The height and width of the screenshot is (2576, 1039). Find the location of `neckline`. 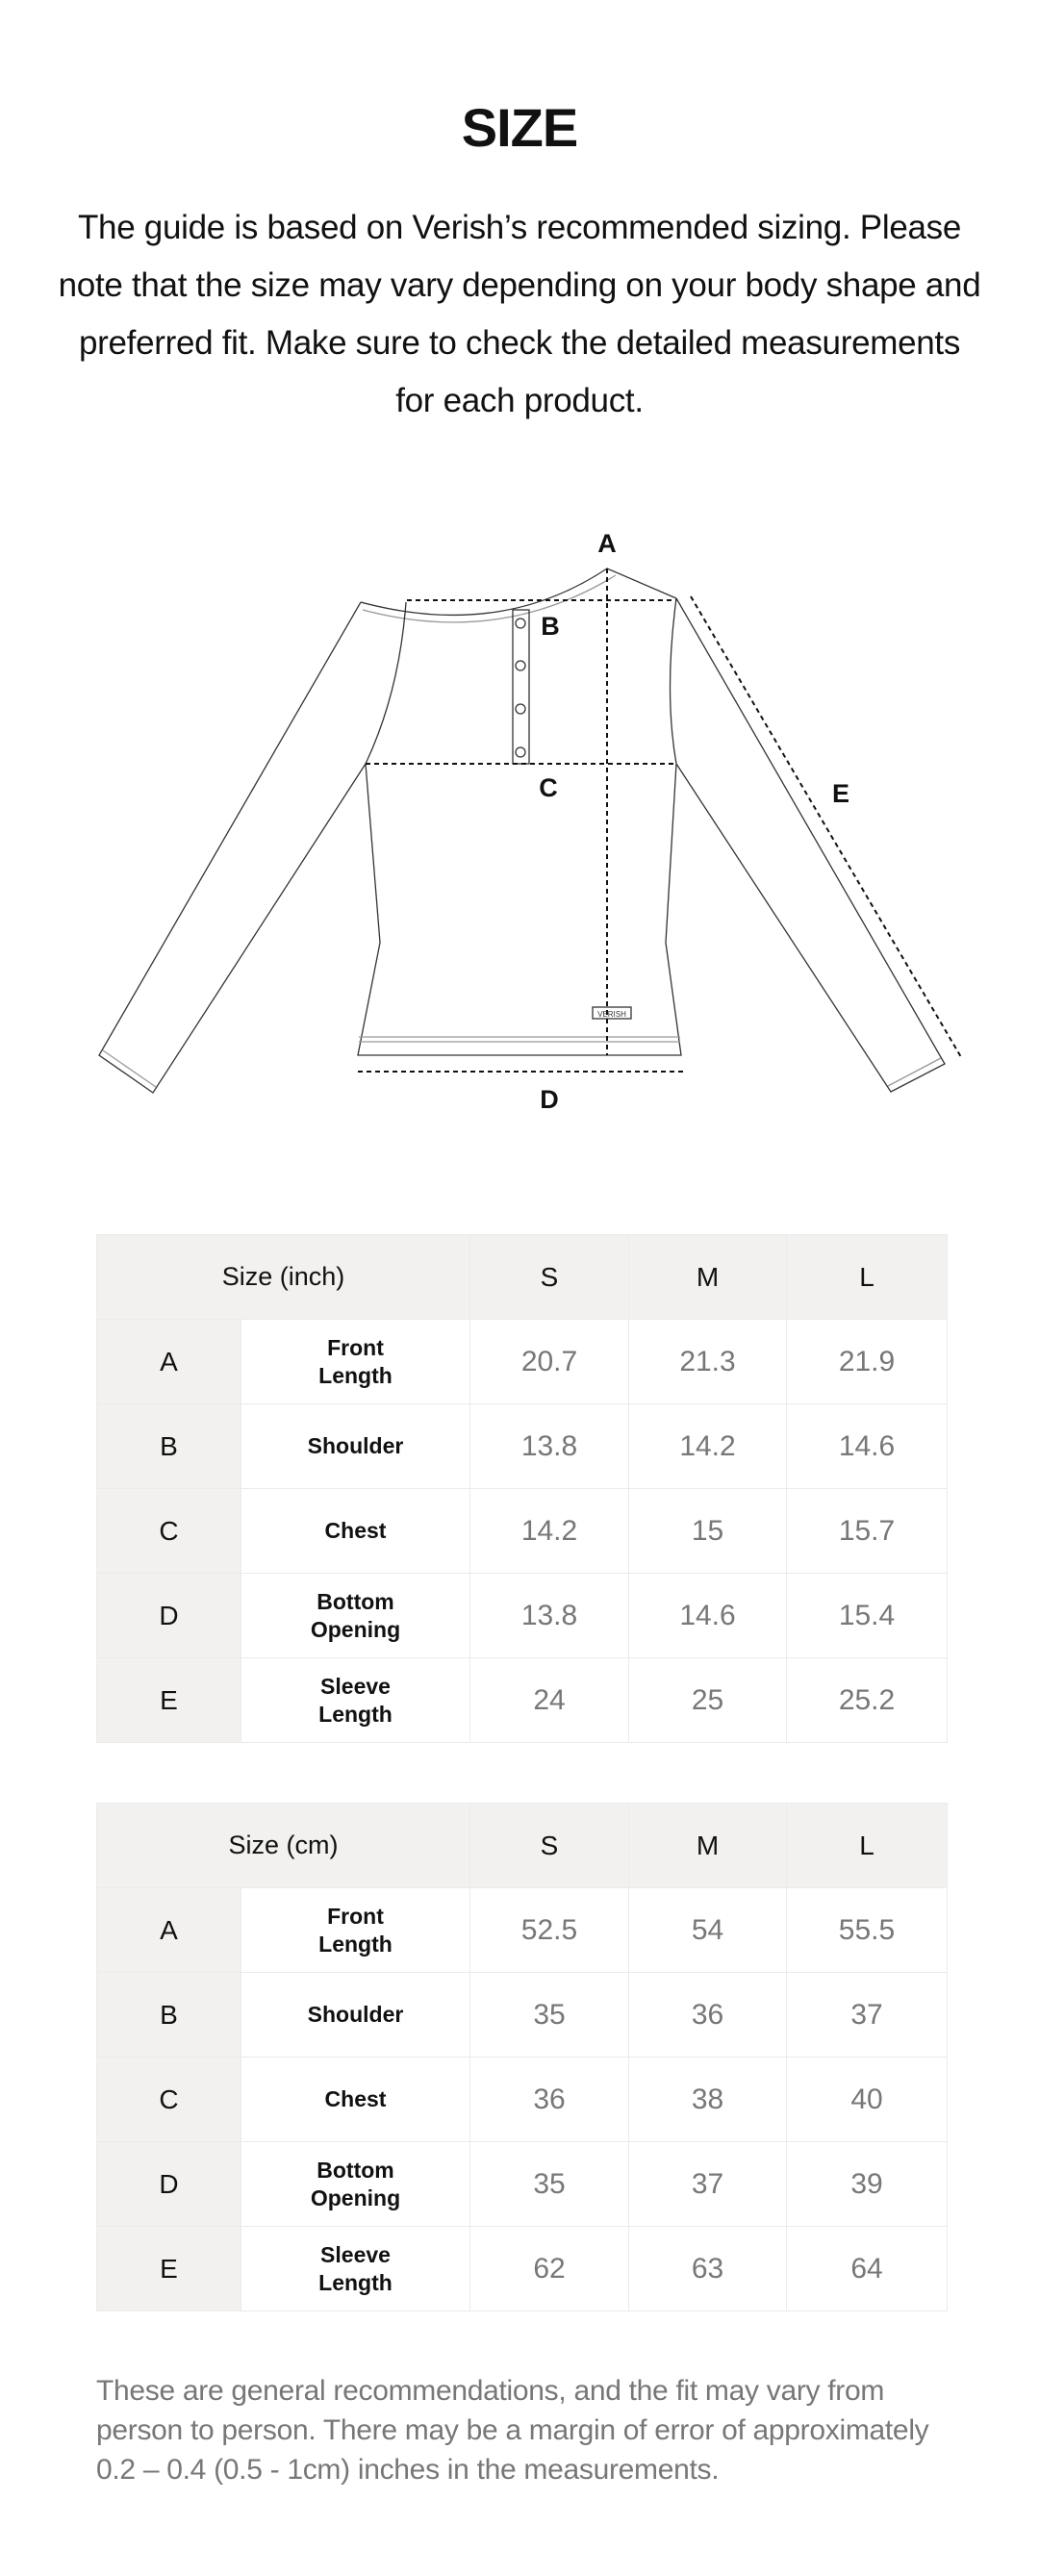

neckline is located at coordinates (518, 592).